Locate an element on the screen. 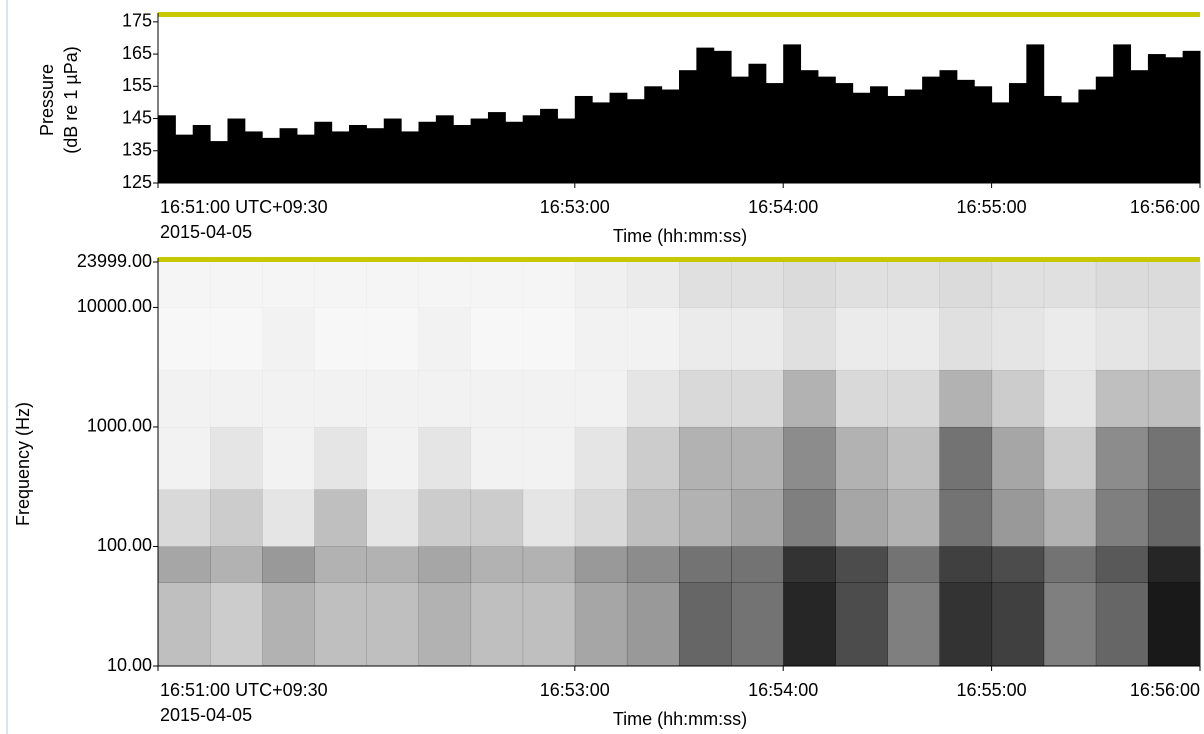  y-tick-label: 10000.00 is located at coordinates (114, 306).